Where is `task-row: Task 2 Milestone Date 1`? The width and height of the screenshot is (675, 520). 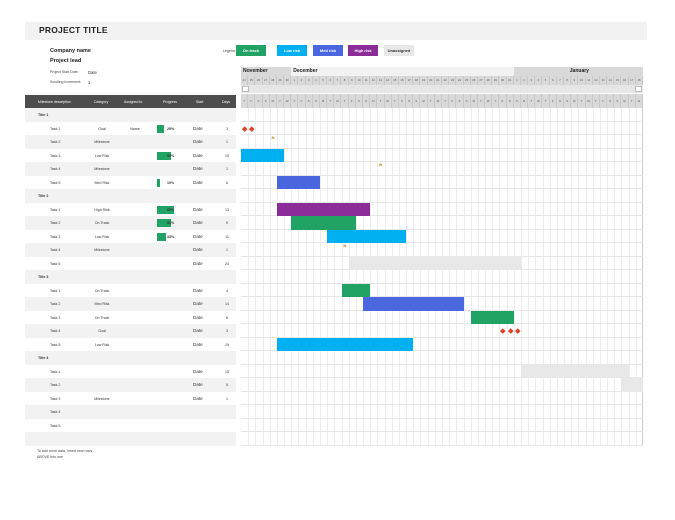
task-row: Task 2 Milestone Date 1 is located at coordinates (130, 142).